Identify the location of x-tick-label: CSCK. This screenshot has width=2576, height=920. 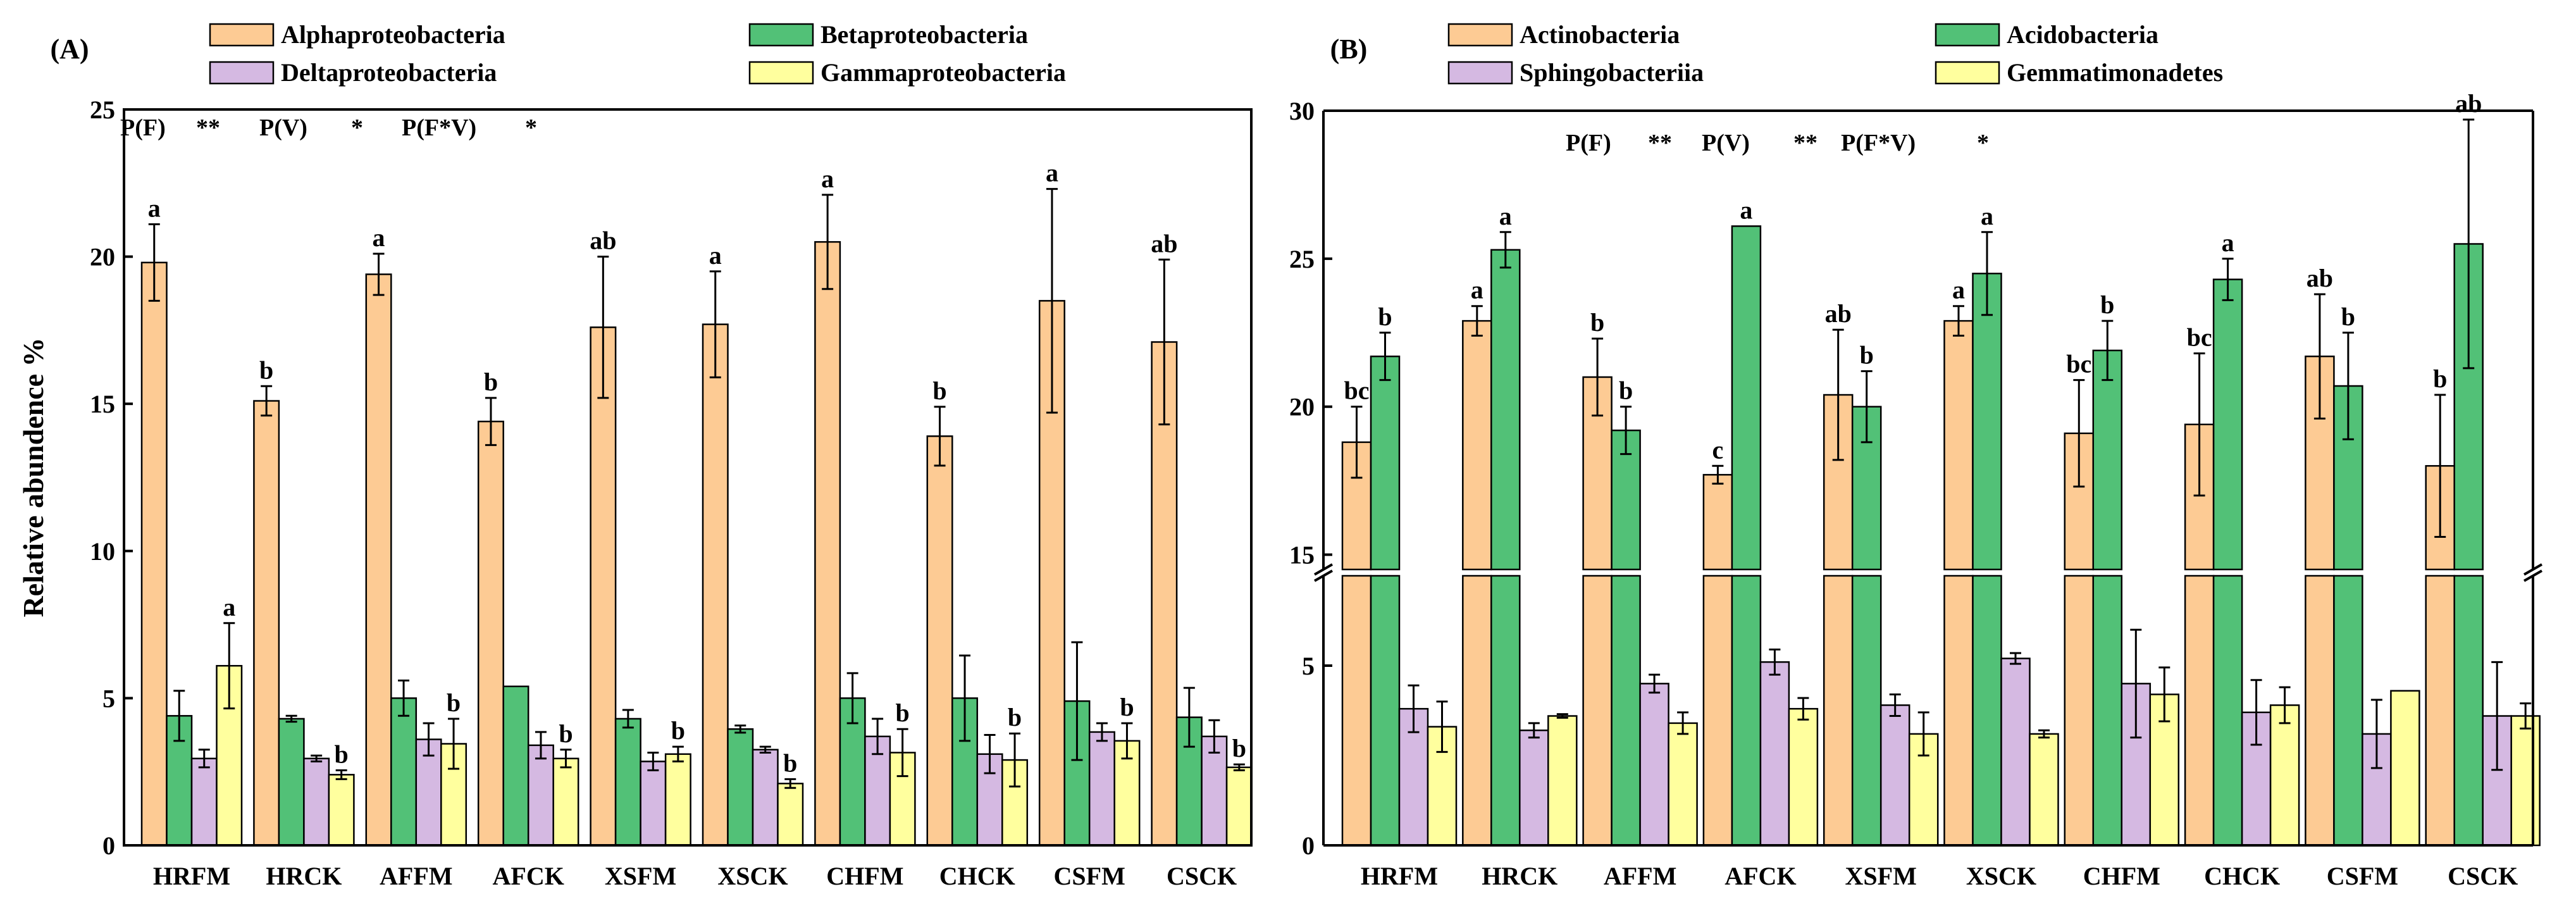
(2483, 876).